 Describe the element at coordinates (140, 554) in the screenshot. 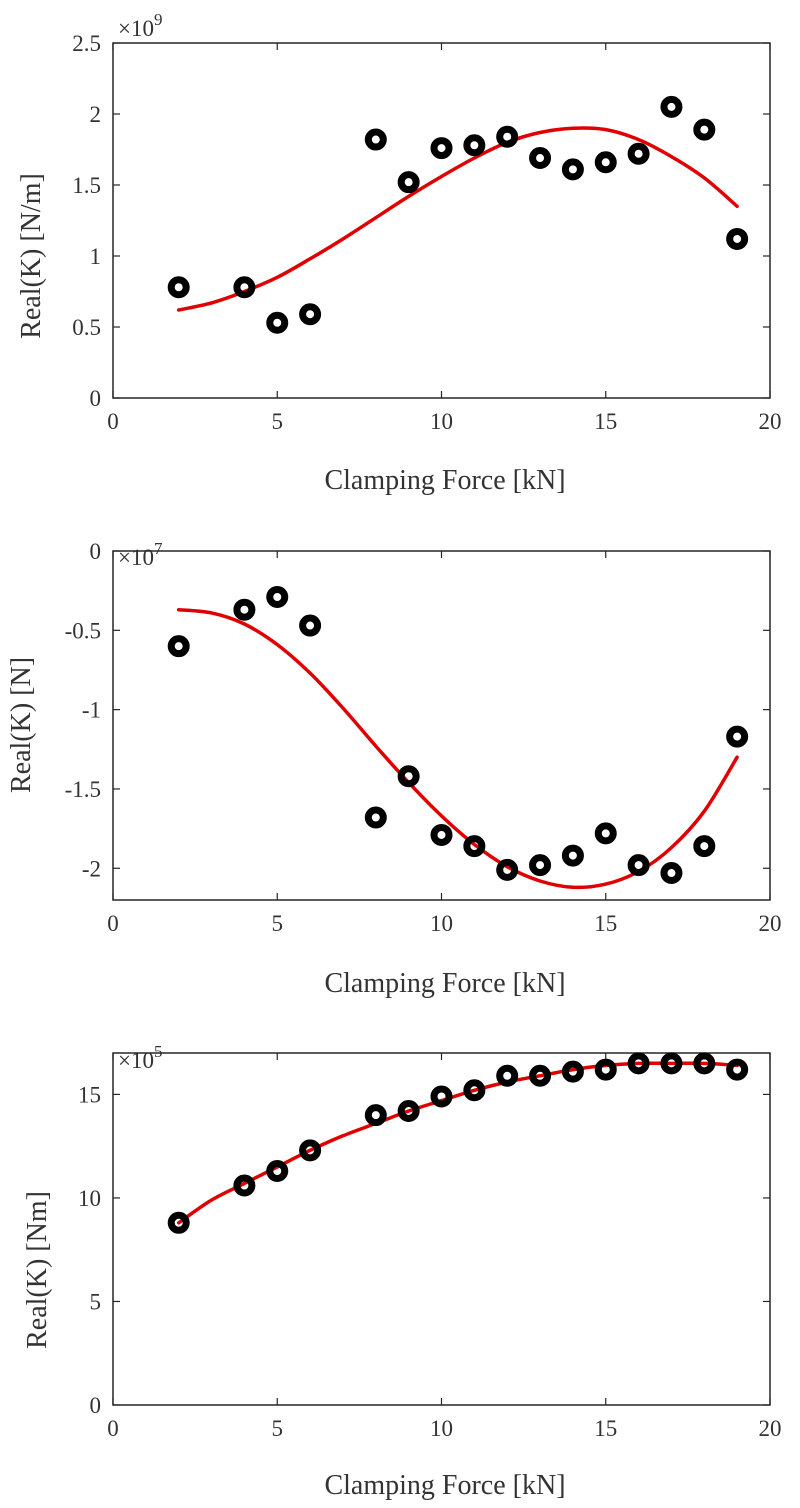

I see `chart-2-exponent: ×10⁷` at that location.